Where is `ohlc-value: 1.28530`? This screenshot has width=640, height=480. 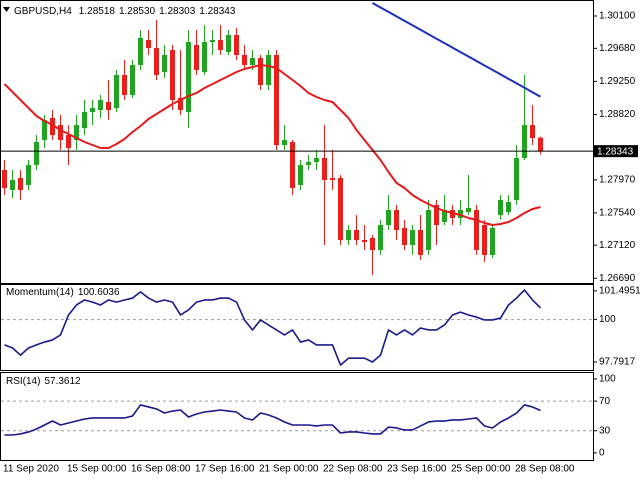
ohlc-value: 1.28530 is located at coordinates (137, 11).